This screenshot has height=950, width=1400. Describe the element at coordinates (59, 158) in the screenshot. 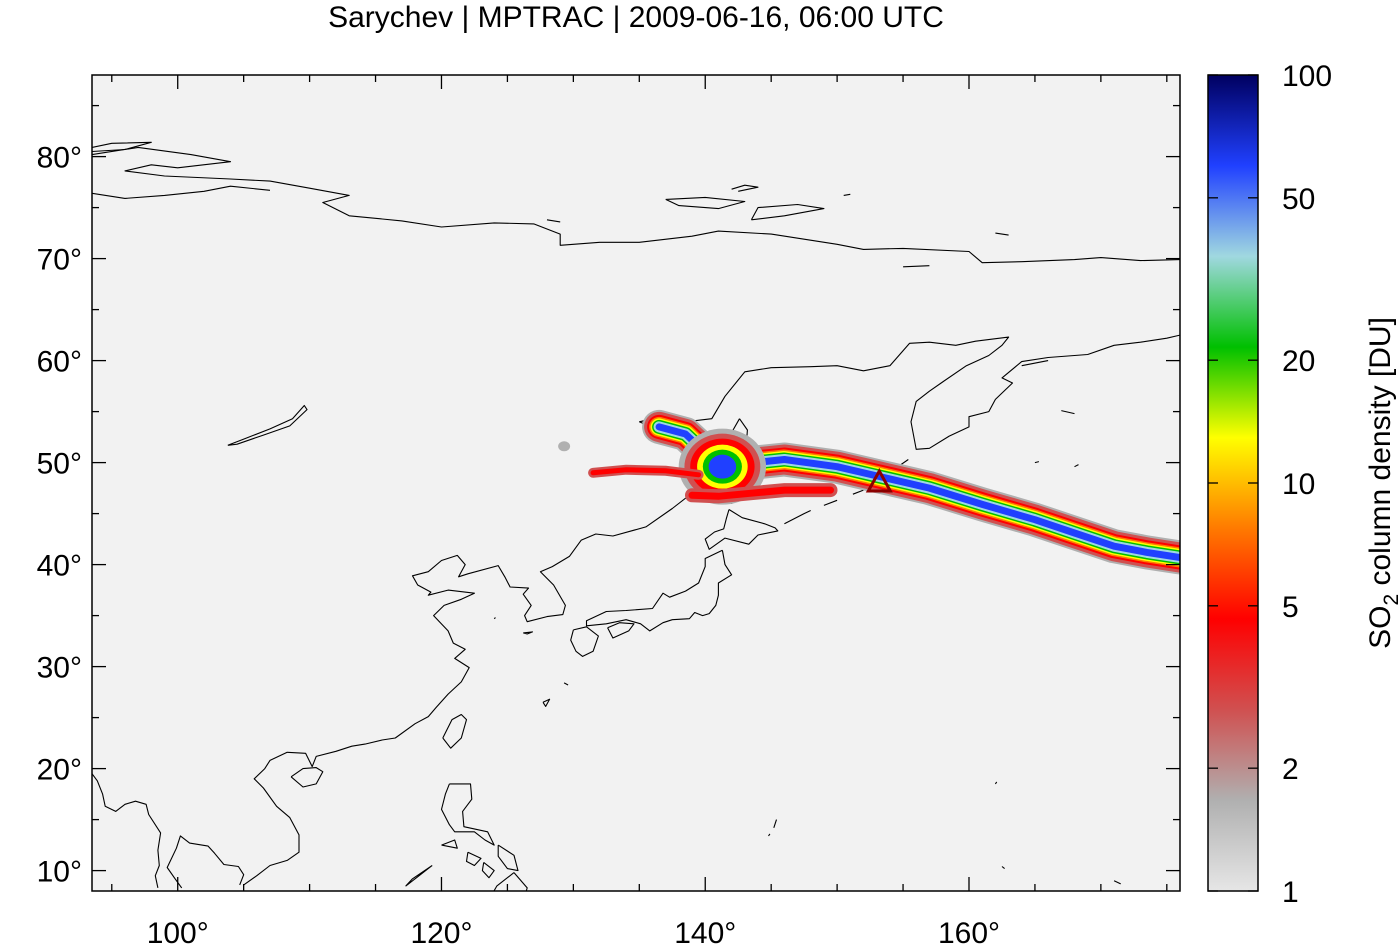

I see `lat-tick-label: 80°` at that location.